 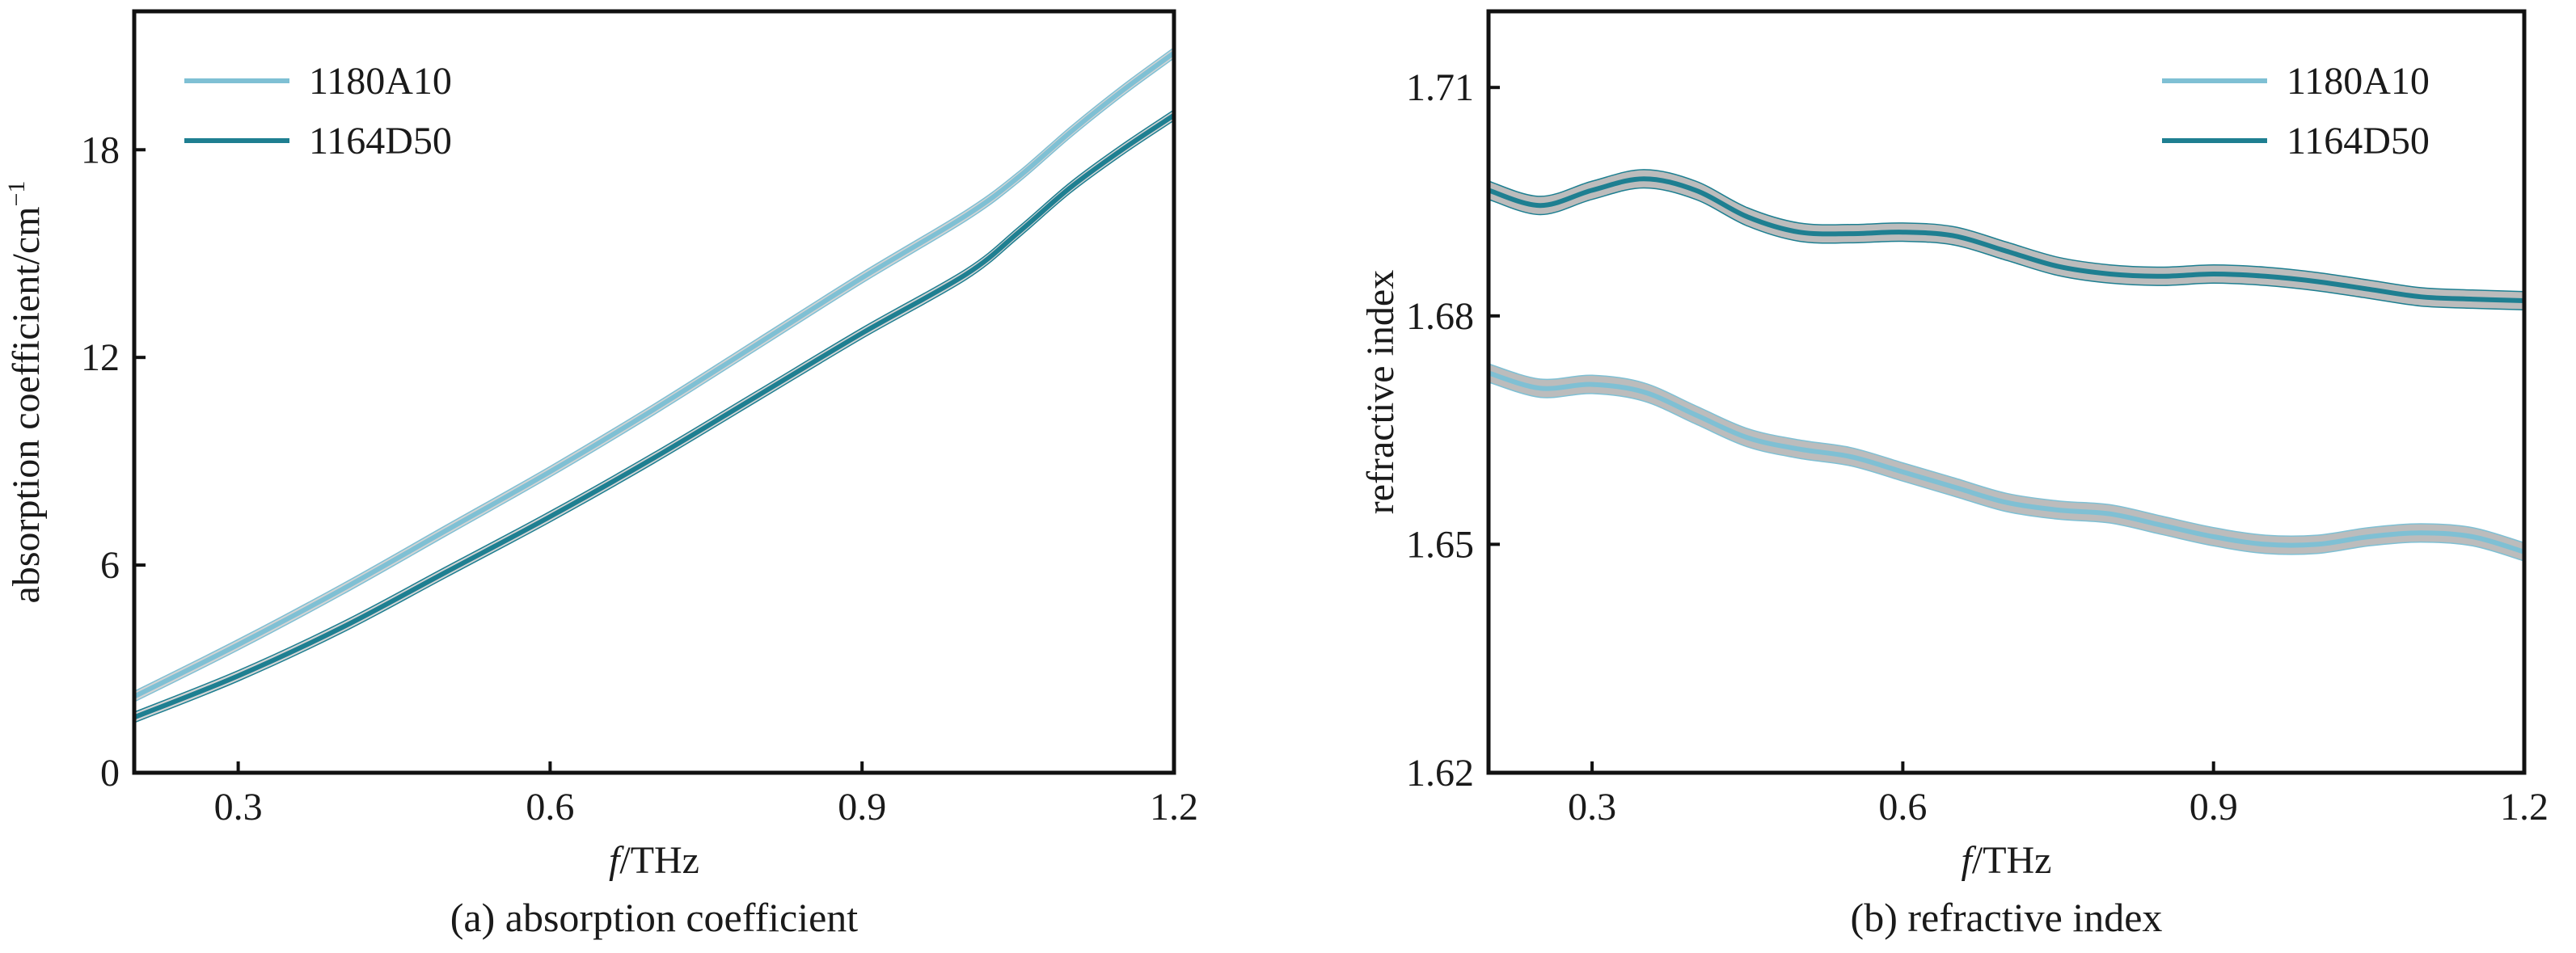 What do you see at coordinates (1440, 316) in the screenshot?
I see `y-tick-label: 1.68` at bounding box center [1440, 316].